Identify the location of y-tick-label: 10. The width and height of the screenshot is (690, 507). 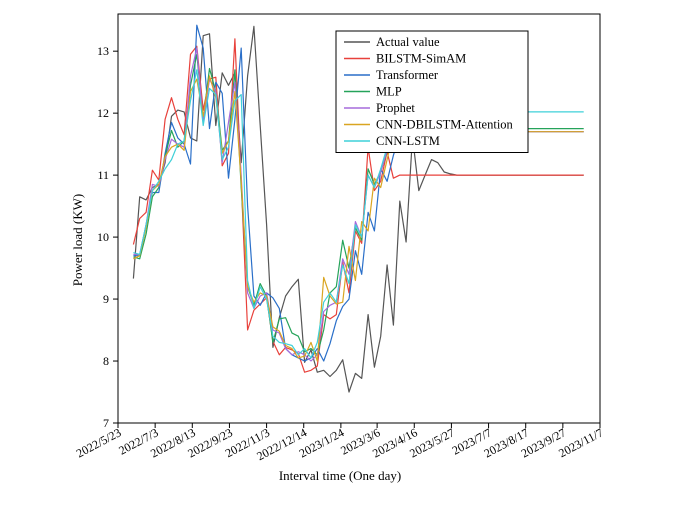
(103, 237).